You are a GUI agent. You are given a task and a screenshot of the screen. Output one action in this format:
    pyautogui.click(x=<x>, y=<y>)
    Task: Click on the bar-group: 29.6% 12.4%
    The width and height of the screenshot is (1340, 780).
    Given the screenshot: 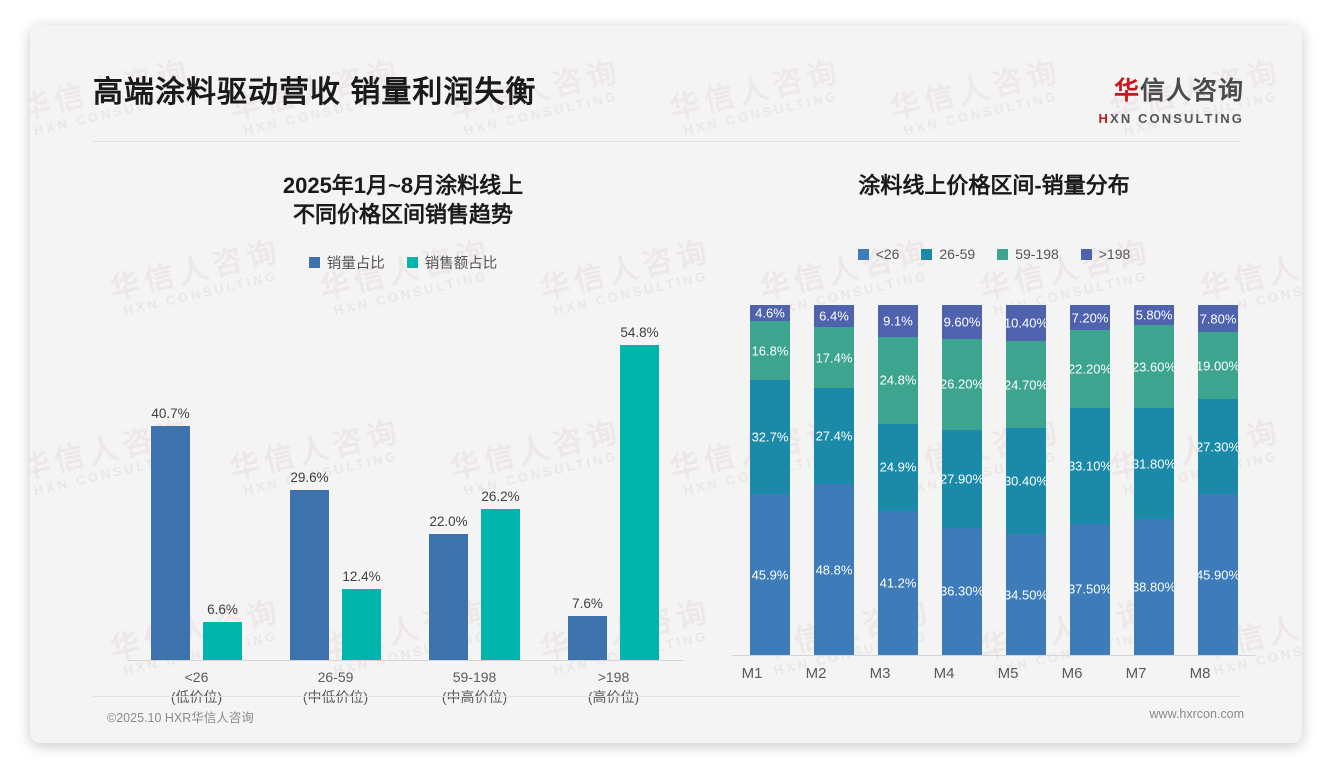 What is the action you would take?
    pyautogui.click(x=335, y=487)
    